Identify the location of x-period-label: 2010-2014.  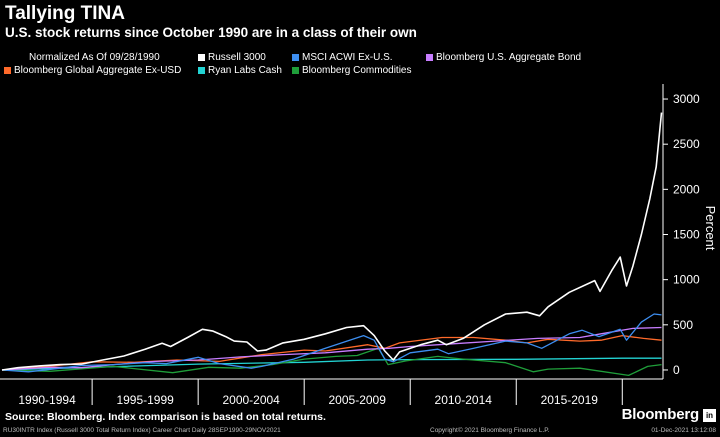
(464, 400).